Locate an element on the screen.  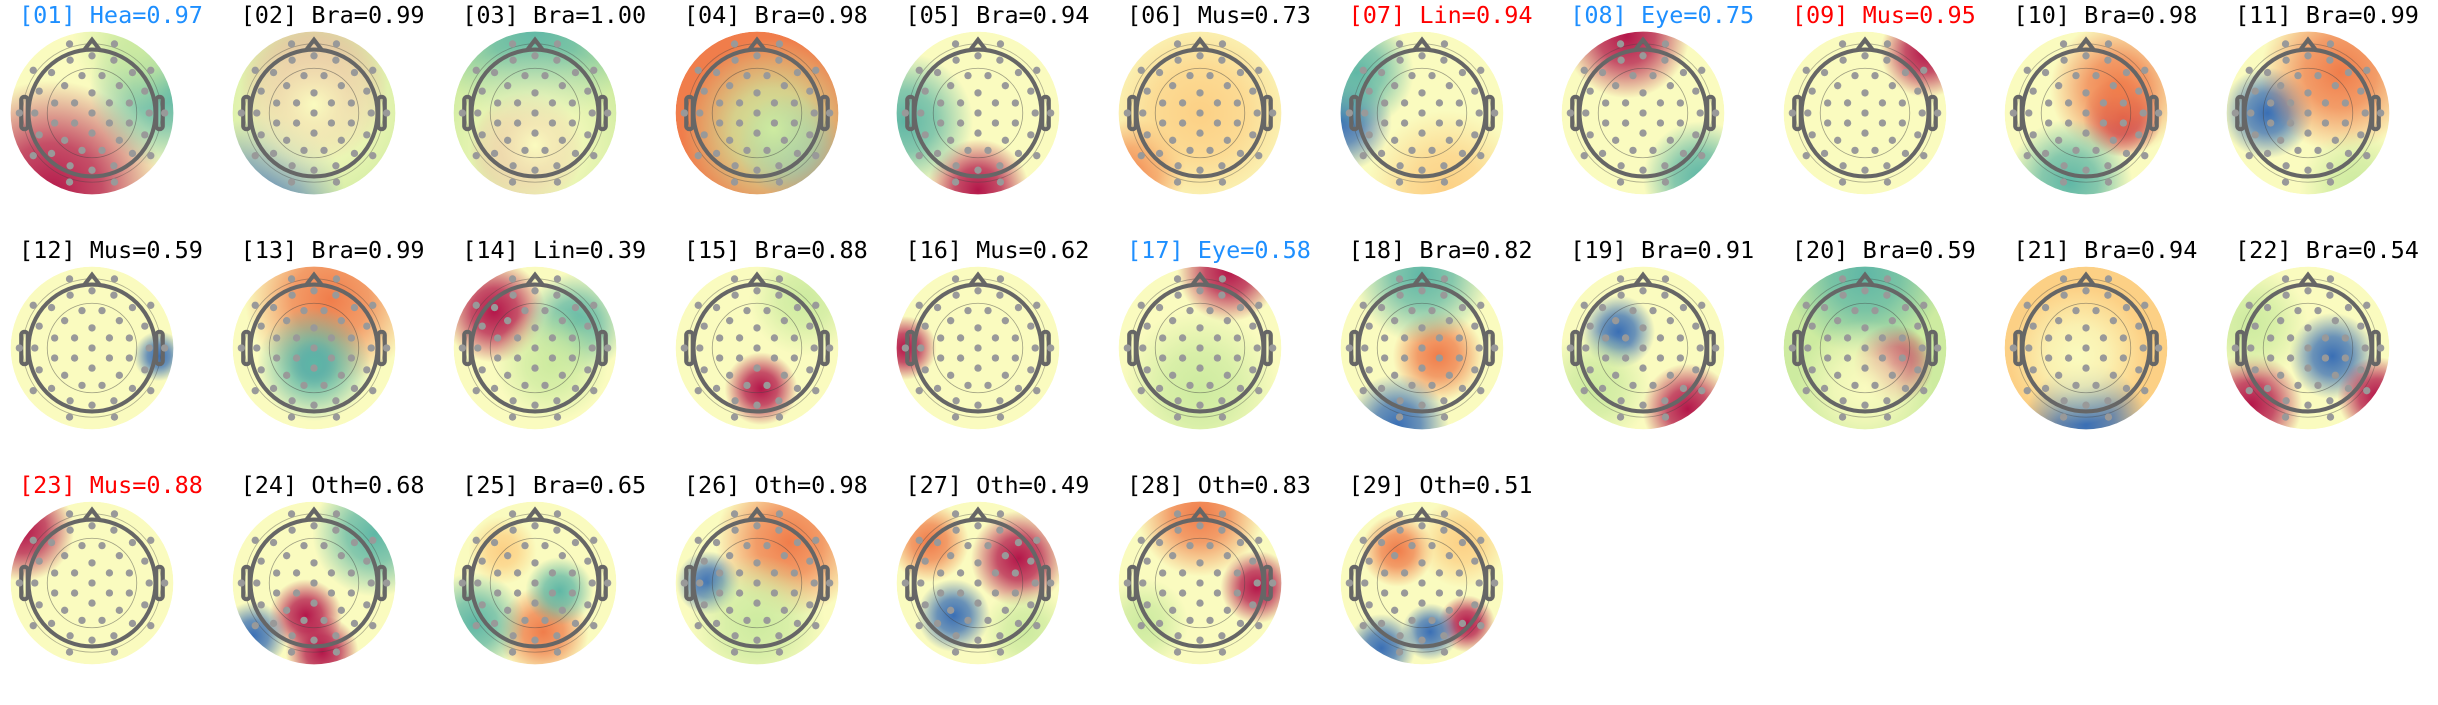
activation-blob is located at coordinates (1200, 539).